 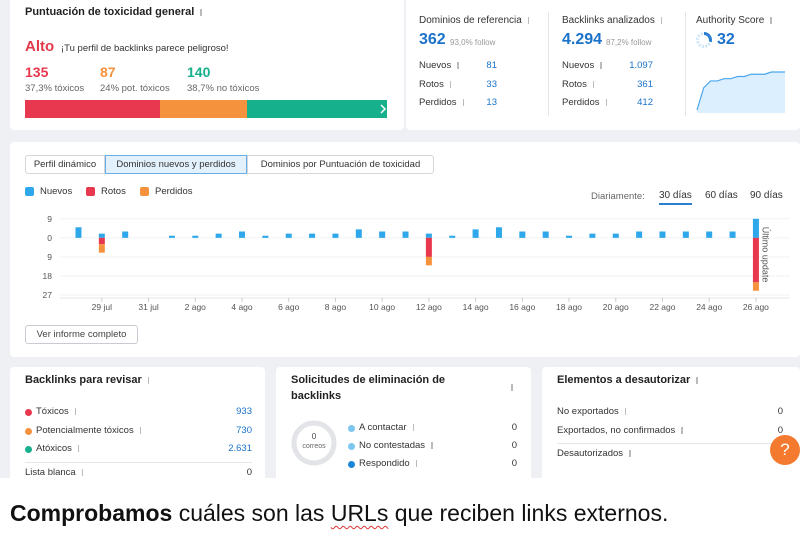 I want to click on removal-count: 0, so click(x=314, y=436).